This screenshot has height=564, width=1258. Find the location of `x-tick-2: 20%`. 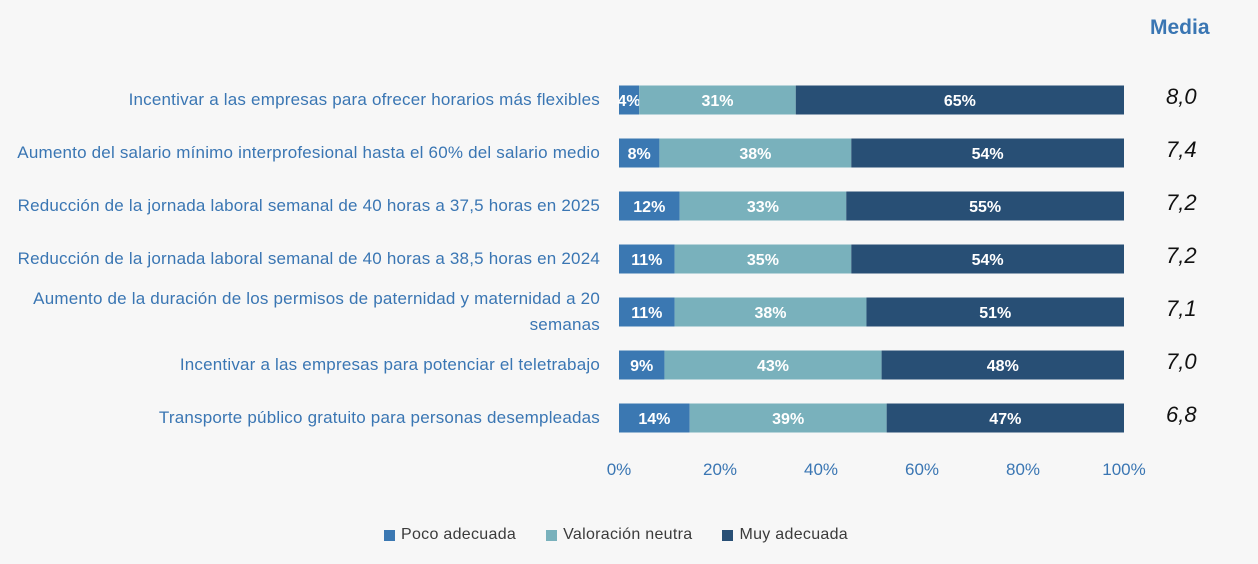

x-tick-2: 20% is located at coordinates (720, 469).